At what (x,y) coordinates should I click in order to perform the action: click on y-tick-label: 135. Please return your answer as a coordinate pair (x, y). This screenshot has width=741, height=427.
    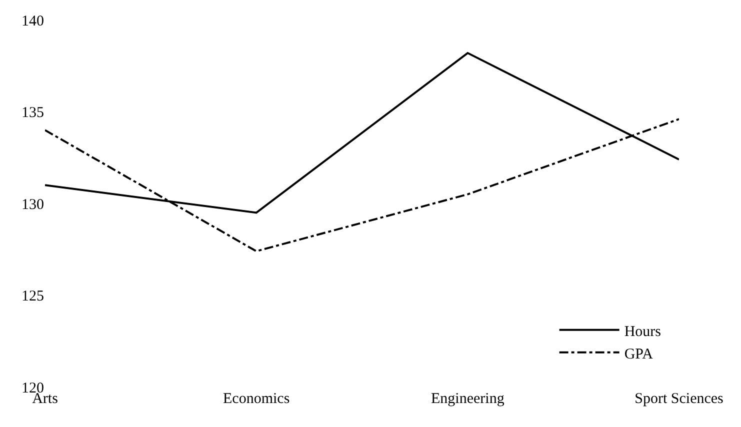
    Looking at the image, I should click on (33, 113).